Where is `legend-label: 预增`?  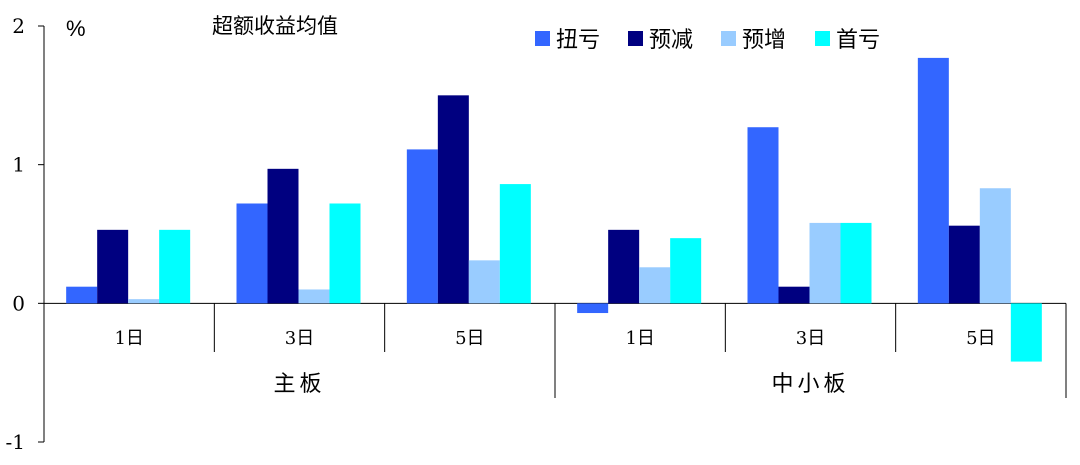 legend-label: 预增 is located at coordinates (764, 40).